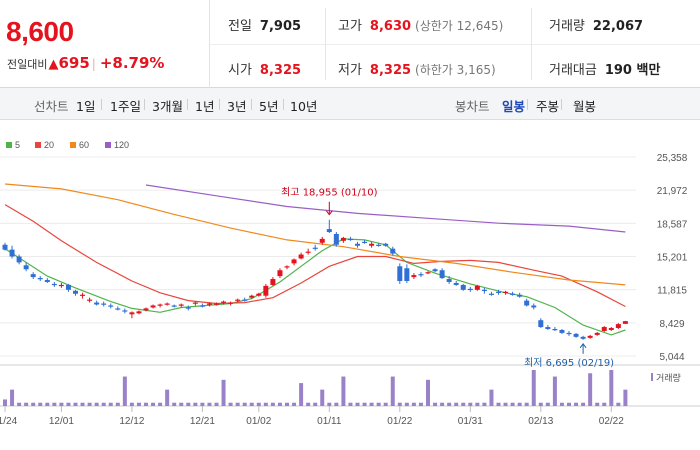 Image resolution: width=700 pixels, height=450 pixels. Describe the element at coordinates (329, 213) in the screenshot. I see `down-arrow-icon` at that location.